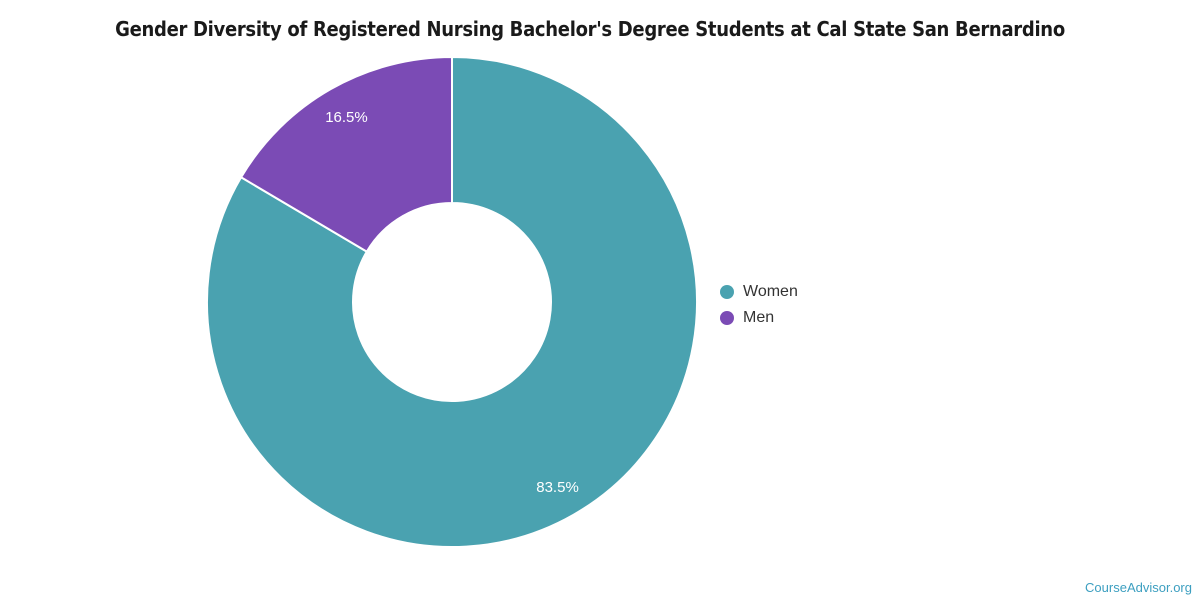 This screenshot has height=600, width=1200. What do you see at coordinates (557, 487) in the screenshot?
I see `slice-label-women: 83.5%` at bounding box center [557, 487].